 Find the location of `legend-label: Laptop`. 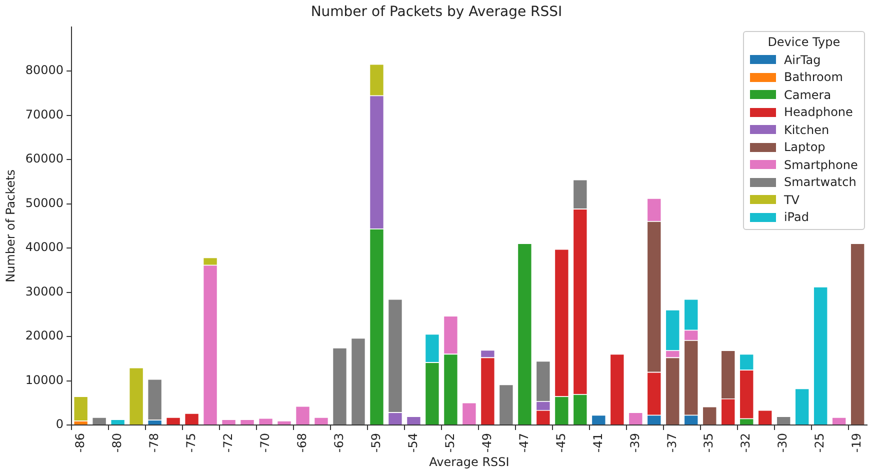

legend-label: Laptop is located at coordinates (805, 147).